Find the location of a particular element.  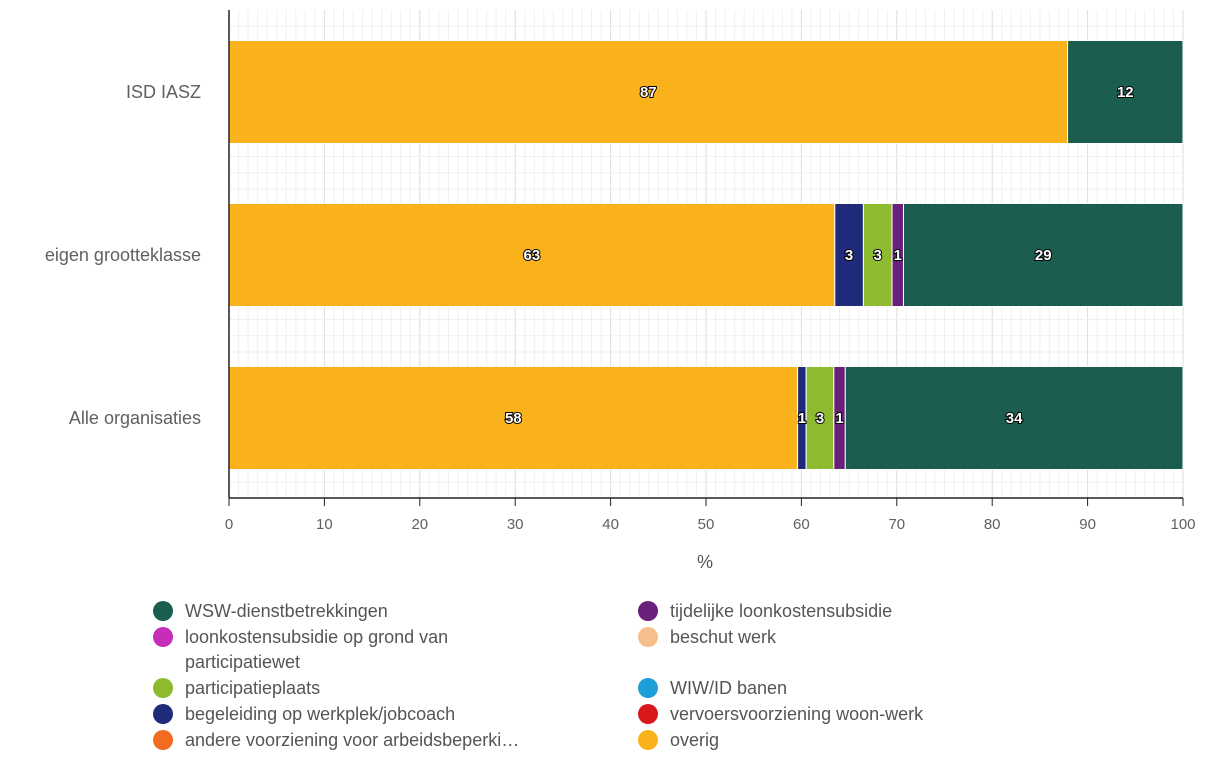

legend-item: participatieplaats is located at coordinates (236, 688).